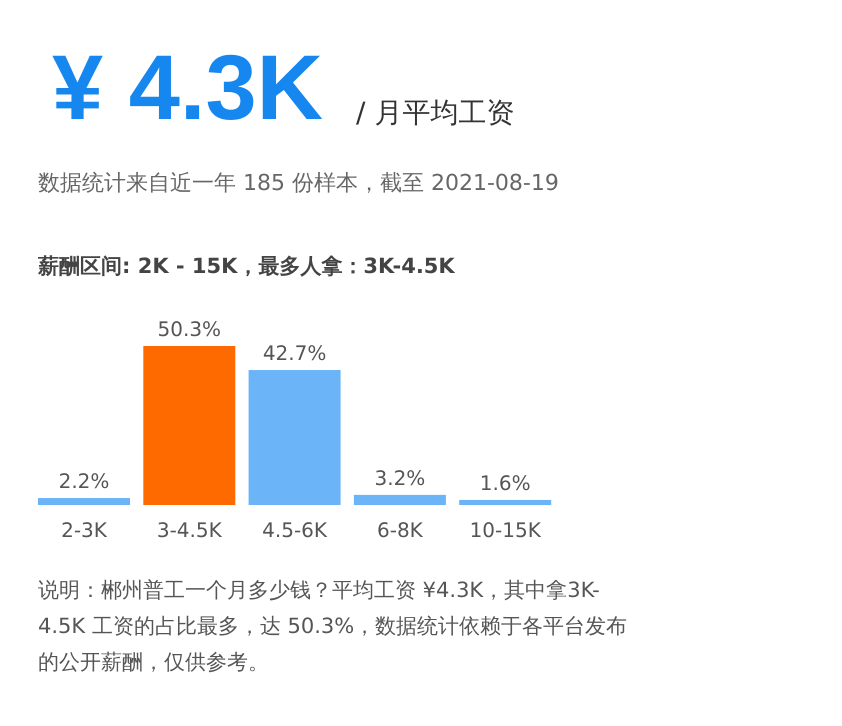 This screenshot has width=842, height=726. Describe the element at coordinates (333, 626) in the screenshot. I see `annotation: 说明：郴州普工一个月多少钱？平均工资 ¥4.3K，其中拿3K-4.5K 工资的占比最多，达 50.3%，数据统计依赖于各平台发布的公开薪酬，仅供参考。` at that location.